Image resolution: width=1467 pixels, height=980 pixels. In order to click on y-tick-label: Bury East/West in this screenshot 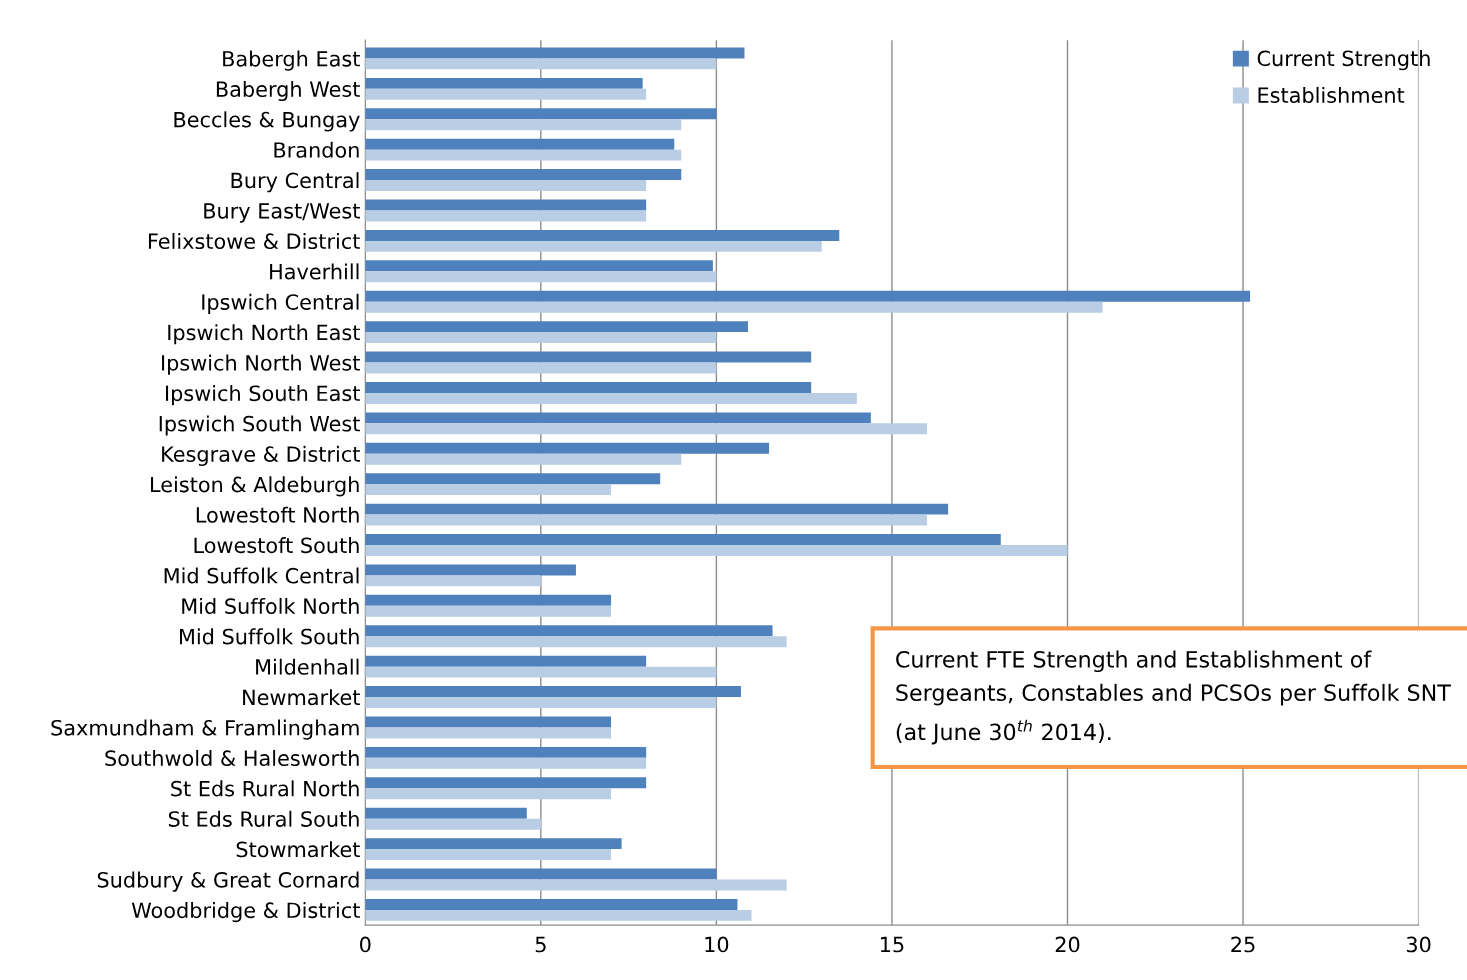, I will do `click(282, 213)`.